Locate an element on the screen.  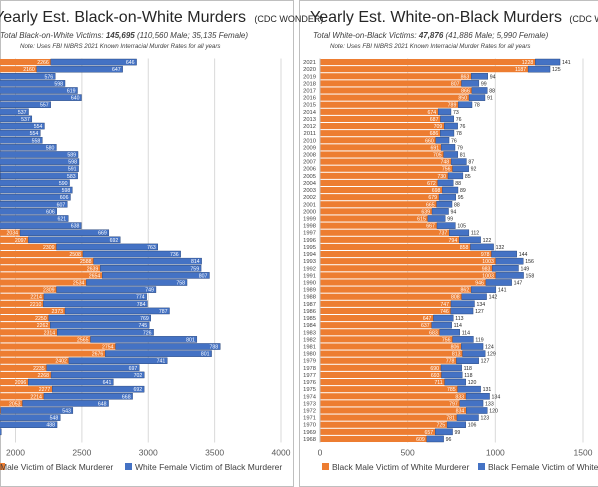
year-label: 2017 is located at coordinates (309, 92).